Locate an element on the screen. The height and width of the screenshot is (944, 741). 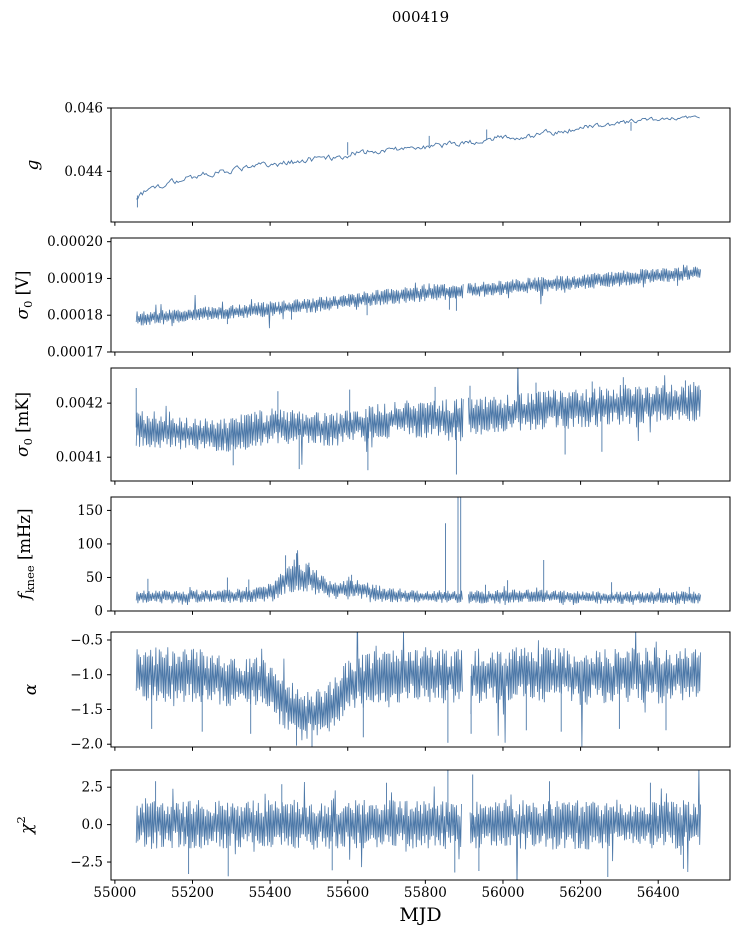
subplot-sigma0-V: 0.00017 0.00018 0.00019 0.00020 σ0 [V] is located at coordinates (372, 297).